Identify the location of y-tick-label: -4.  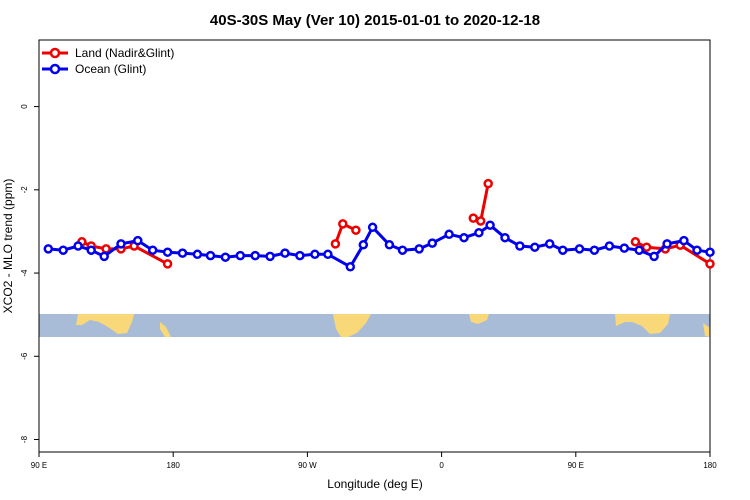
(24, 273).